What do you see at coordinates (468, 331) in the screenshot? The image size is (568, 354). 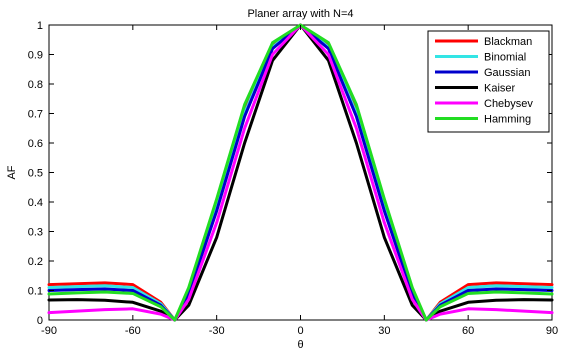 I see `x-tick-label: 60` at bounding box center [468, 331].